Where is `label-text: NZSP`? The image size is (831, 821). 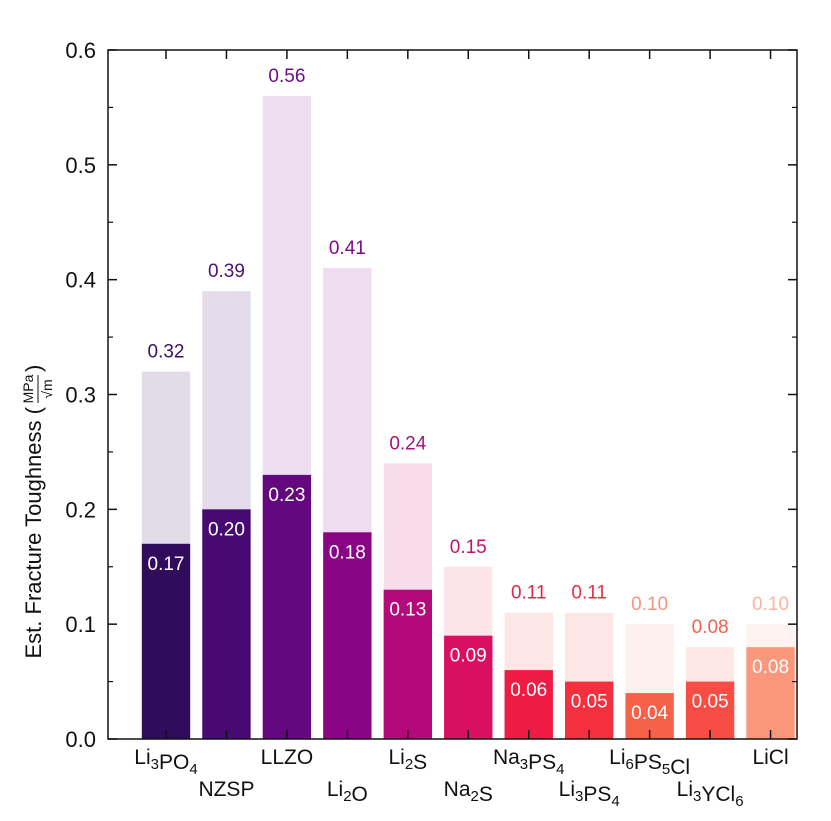
label-text: NZSP is located at coordinates (226, 789).